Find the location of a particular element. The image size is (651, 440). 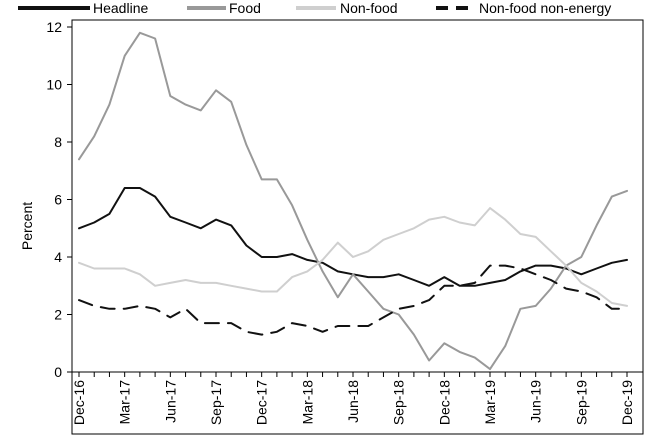

x-tick-label: Mar-19 is located at coordinates (490, 402).